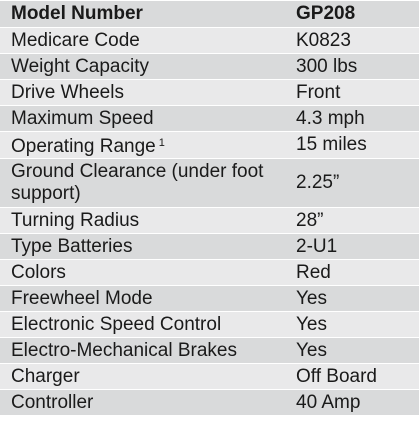 This screenshot has height=438, width=419. What do you see at coordinates (142, 14) in the screenshot?
I see `header-label: Model Number` at bounding box center [142, 14].